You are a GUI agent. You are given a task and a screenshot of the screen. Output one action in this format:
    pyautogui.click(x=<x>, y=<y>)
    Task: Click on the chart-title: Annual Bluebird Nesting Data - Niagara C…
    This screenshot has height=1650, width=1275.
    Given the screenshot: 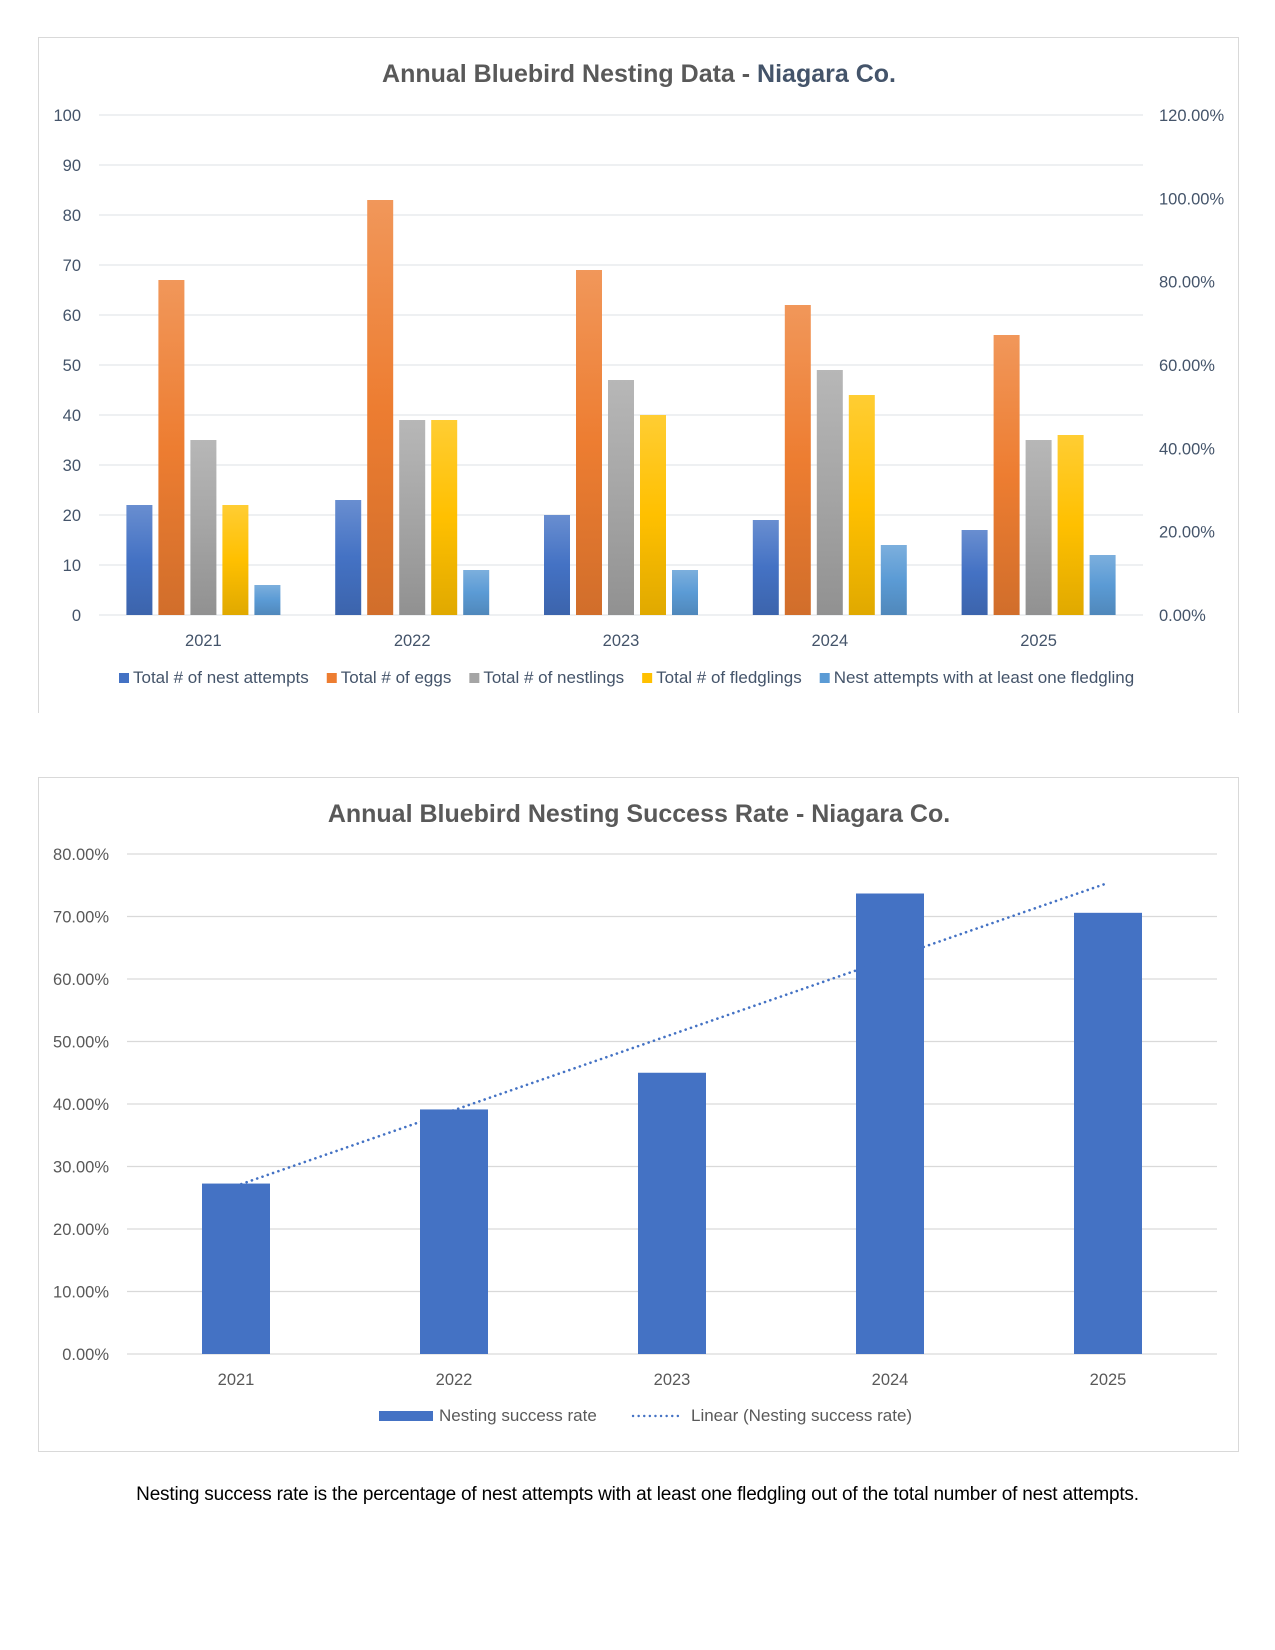 What is the action you would take?
    pyautogui.click(x=639, y=74)
    